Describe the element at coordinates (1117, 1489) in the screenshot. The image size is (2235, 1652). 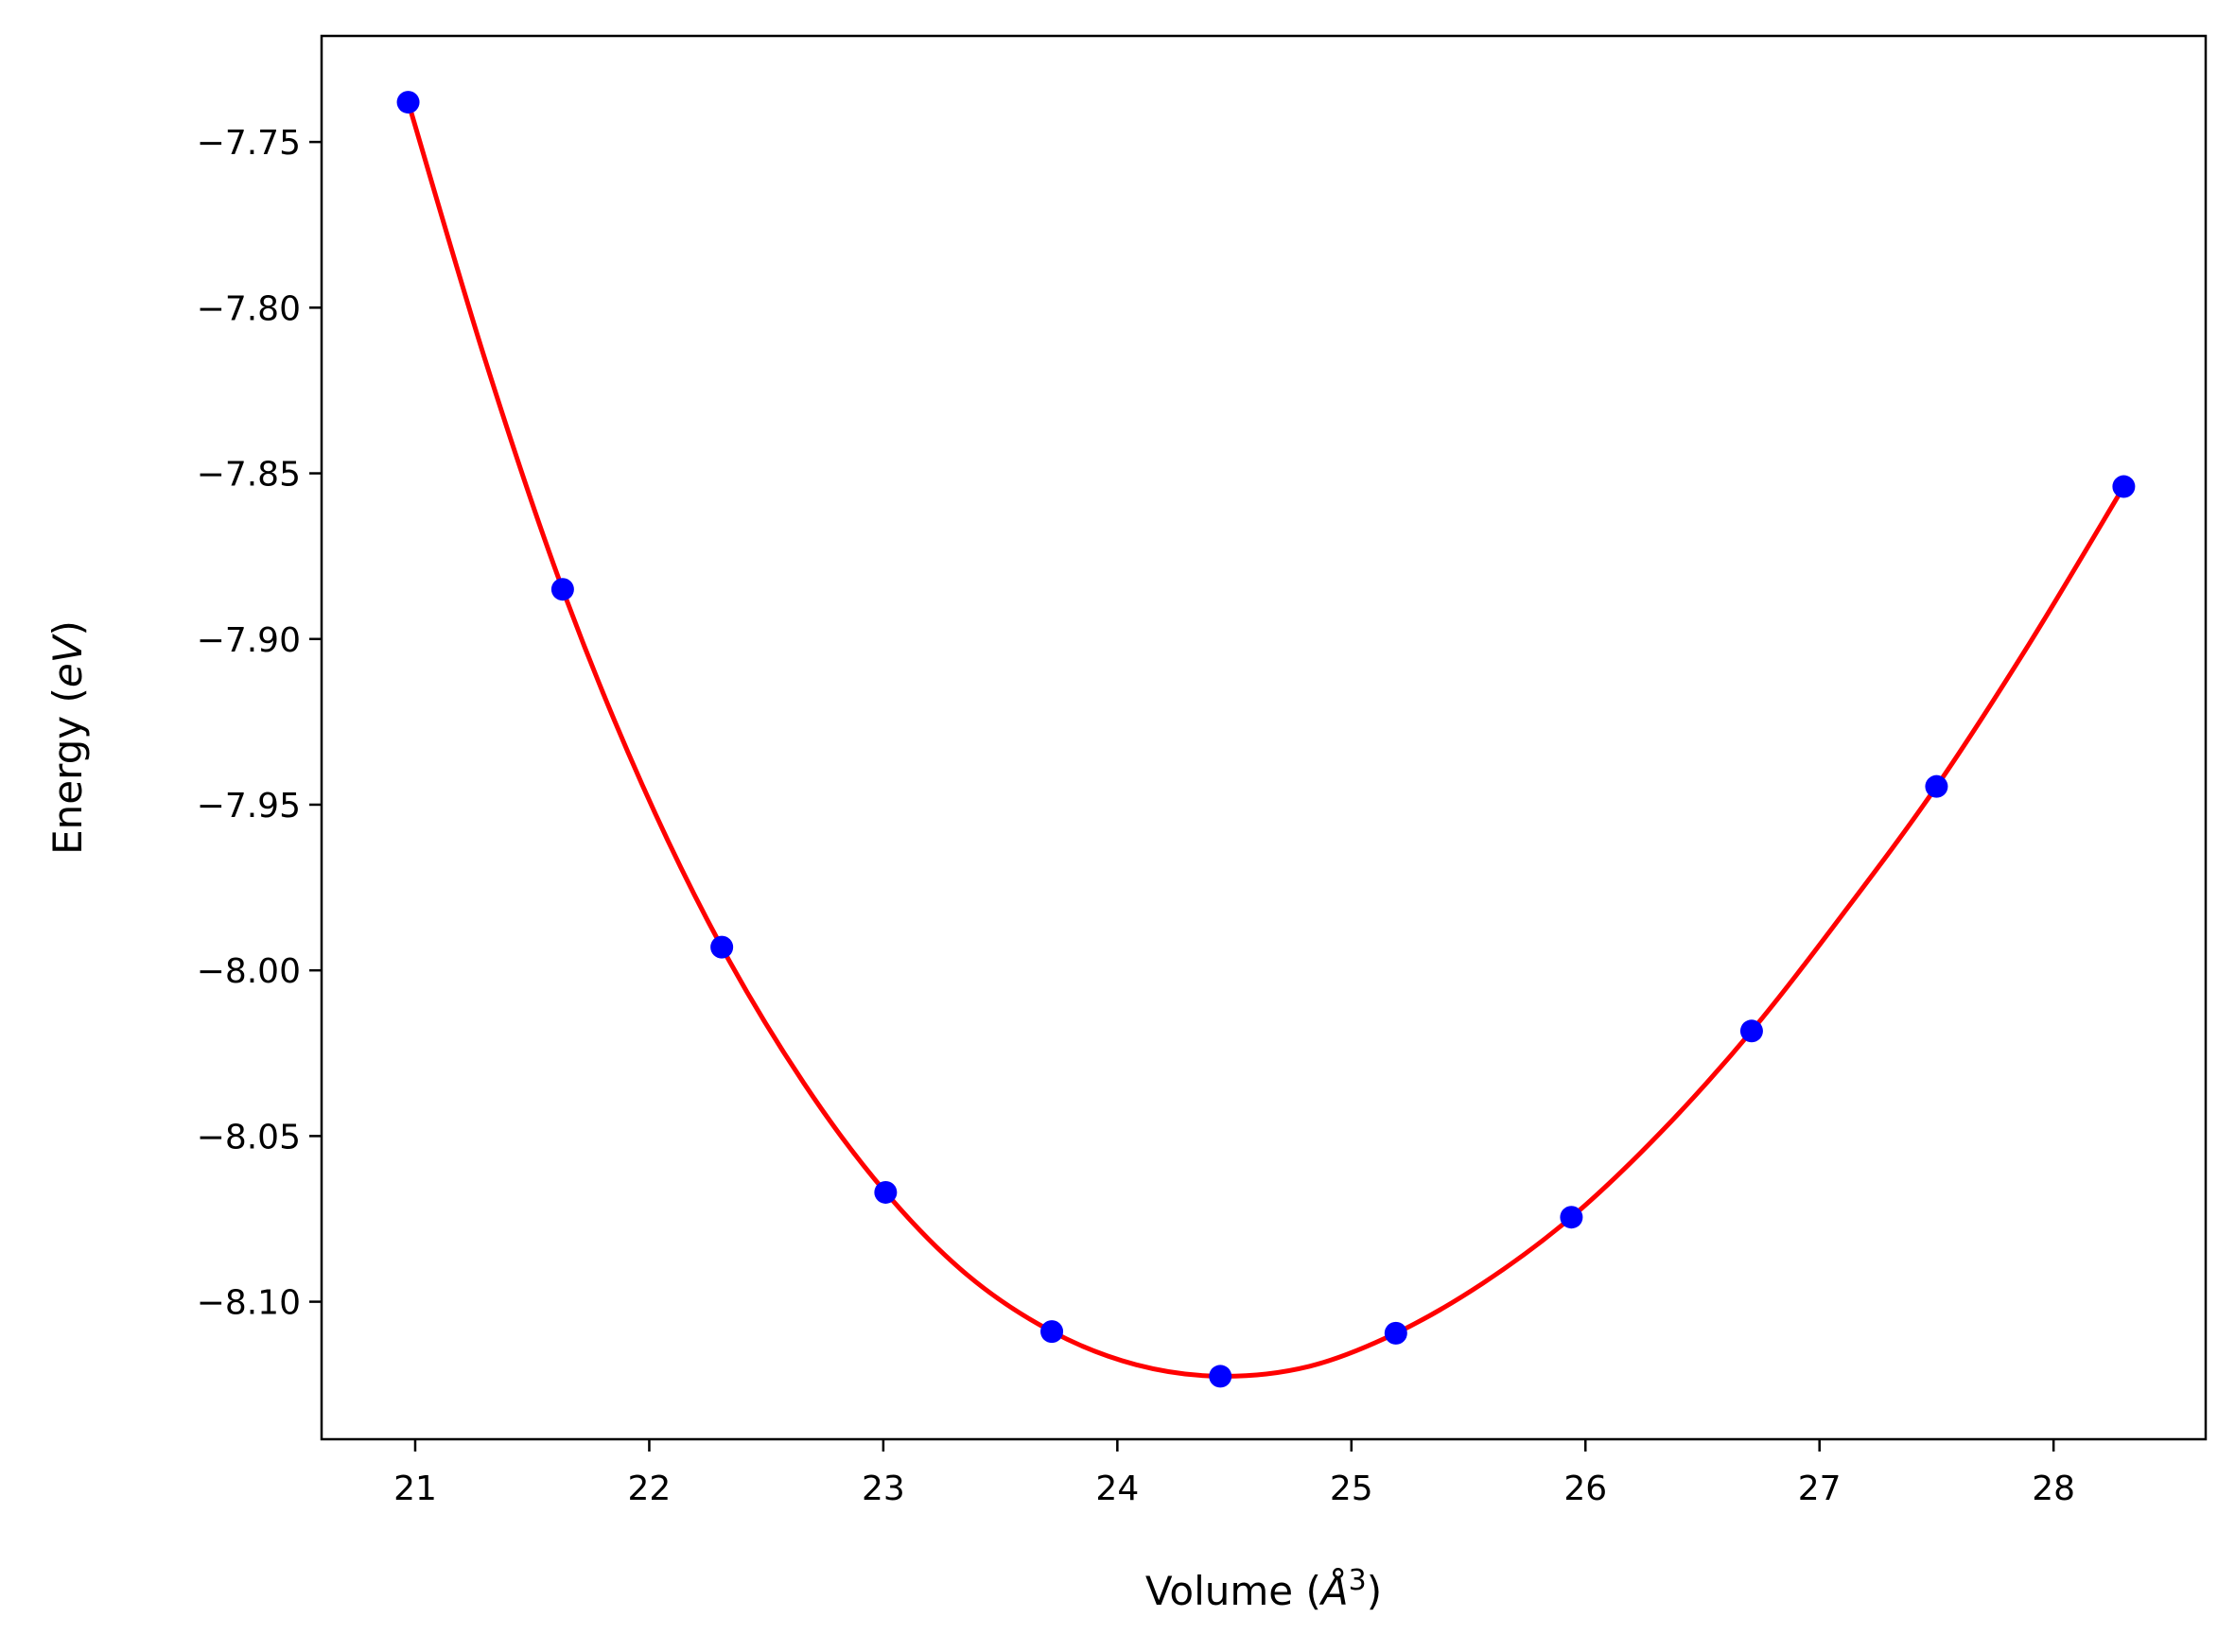
I see `x-tick-label: 24` at that location.